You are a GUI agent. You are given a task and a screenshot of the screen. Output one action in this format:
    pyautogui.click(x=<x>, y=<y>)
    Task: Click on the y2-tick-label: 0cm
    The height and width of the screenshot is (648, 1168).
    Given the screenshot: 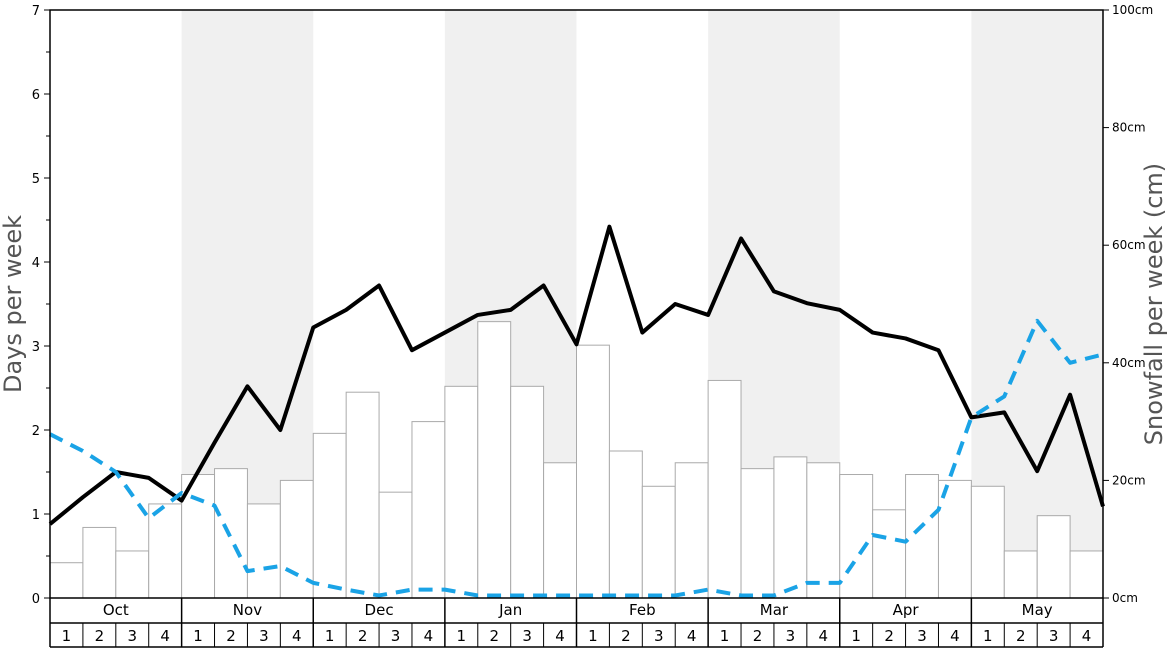 What is the action you would take?
    pyautogui.click(x=1125, y=598)
    